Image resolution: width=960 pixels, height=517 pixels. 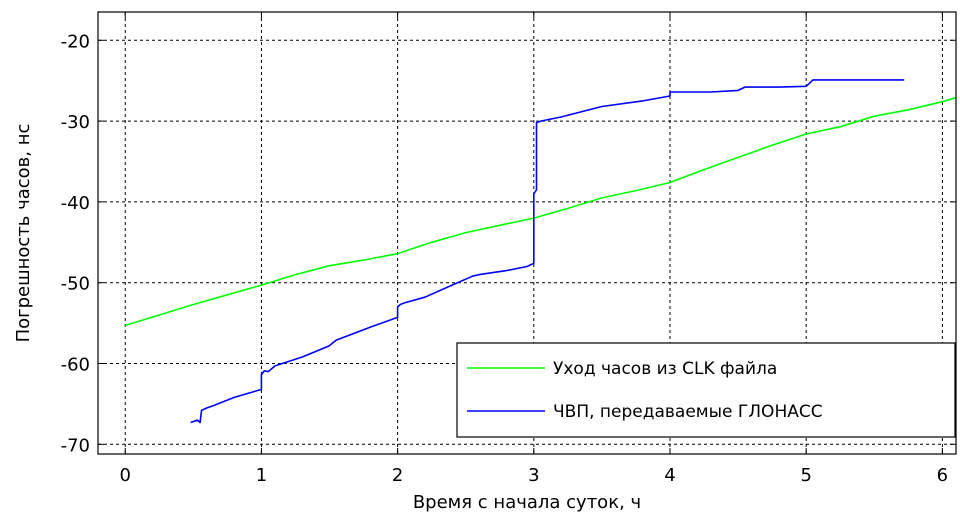 What do you see at coordinates (75, 122) in the screenshot?
I see `y-tick-label: -30` at bounding box center [75, 122].